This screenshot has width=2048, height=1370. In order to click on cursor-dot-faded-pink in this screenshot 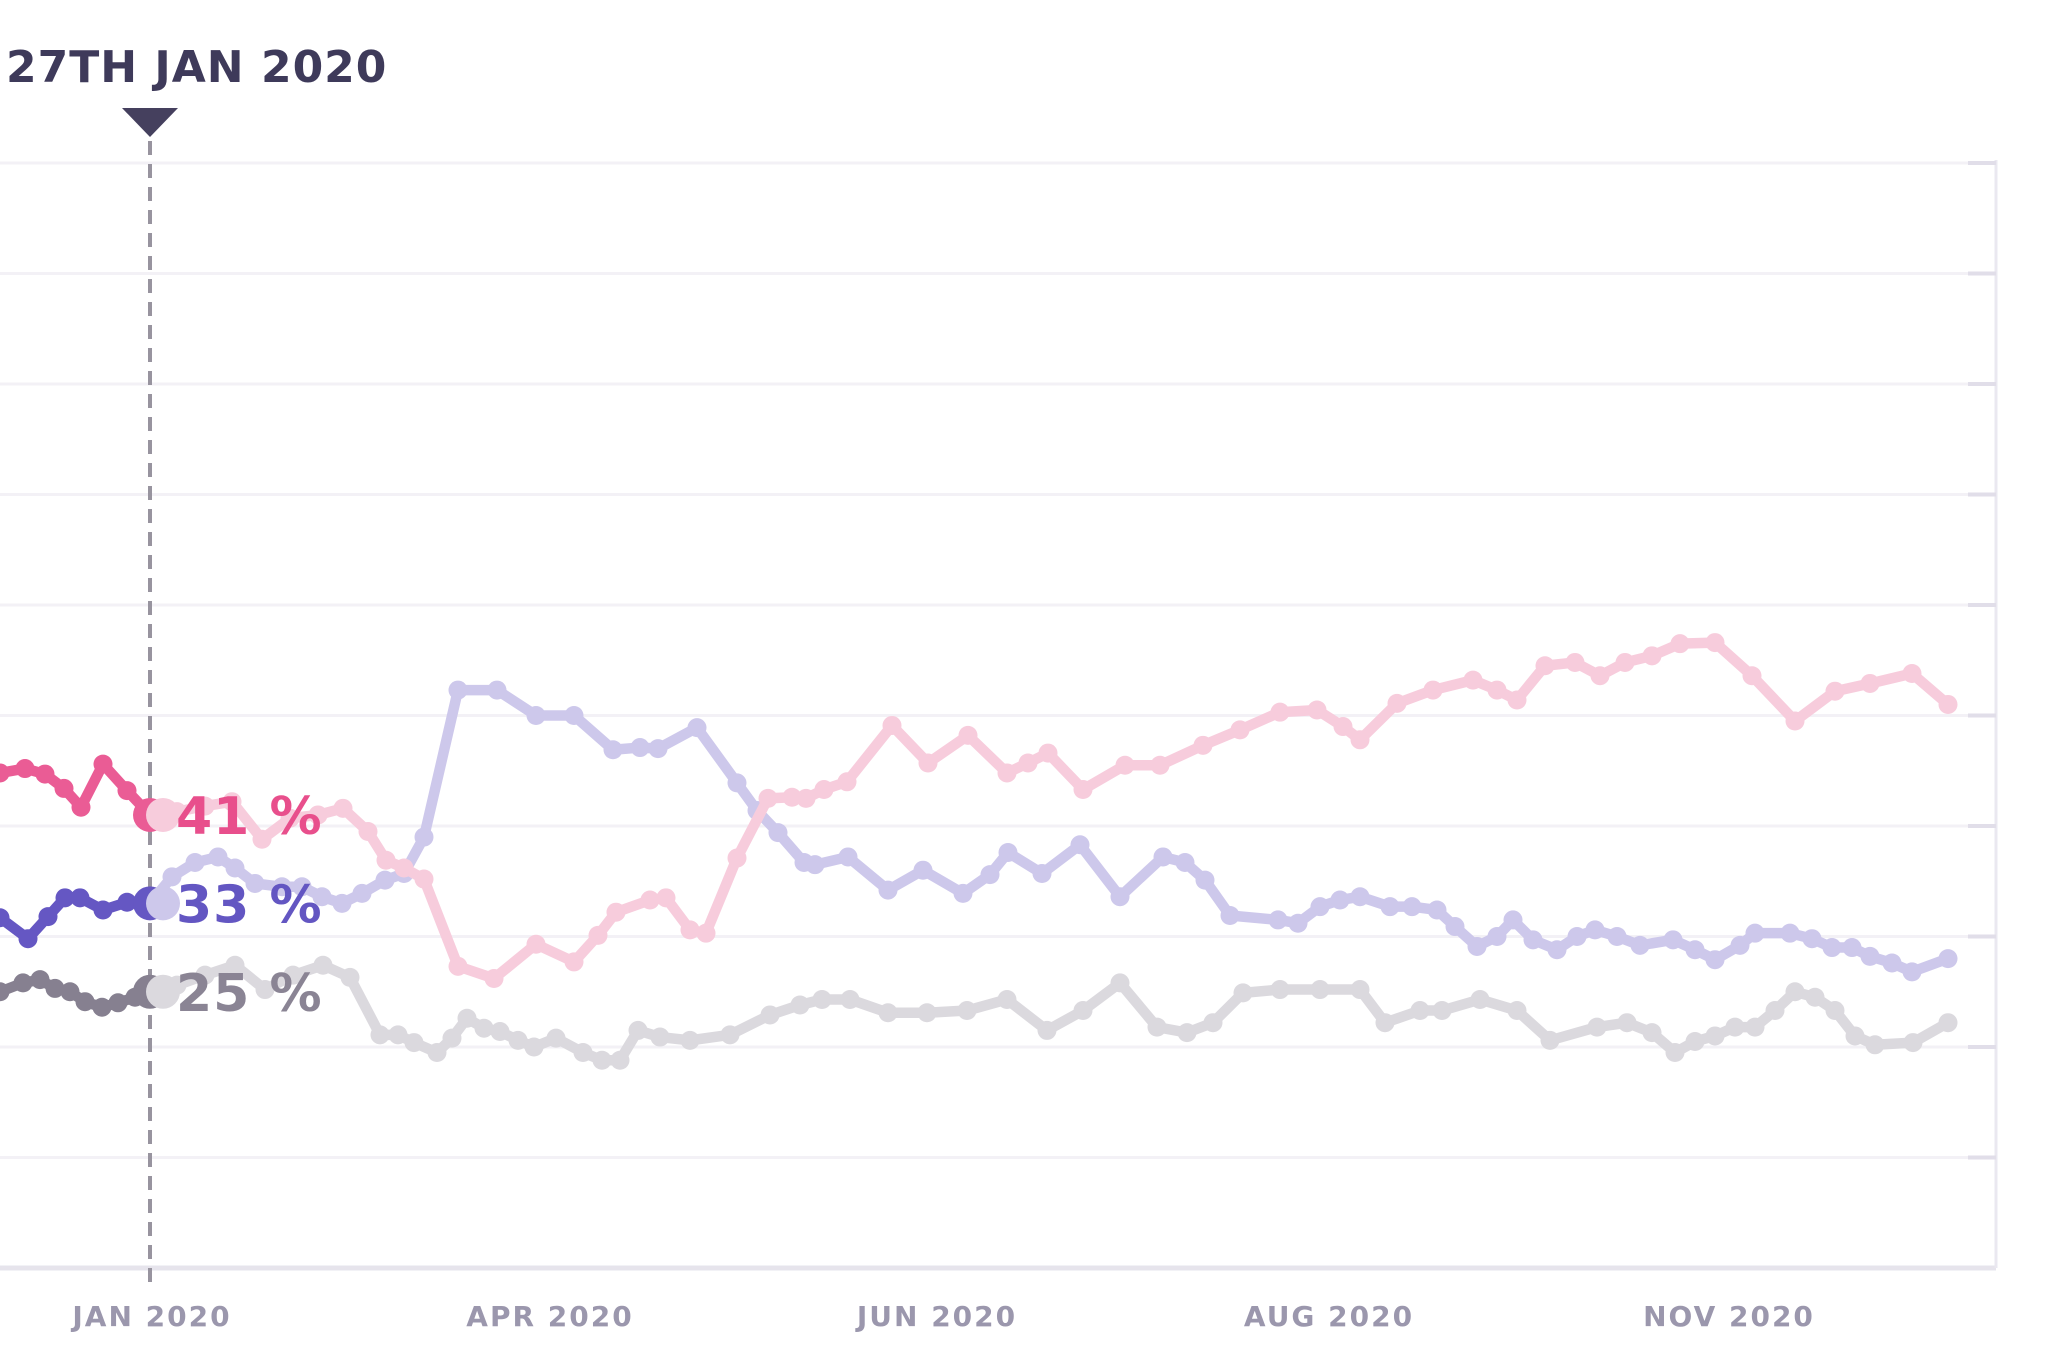, I will do `click(163, 814)`.